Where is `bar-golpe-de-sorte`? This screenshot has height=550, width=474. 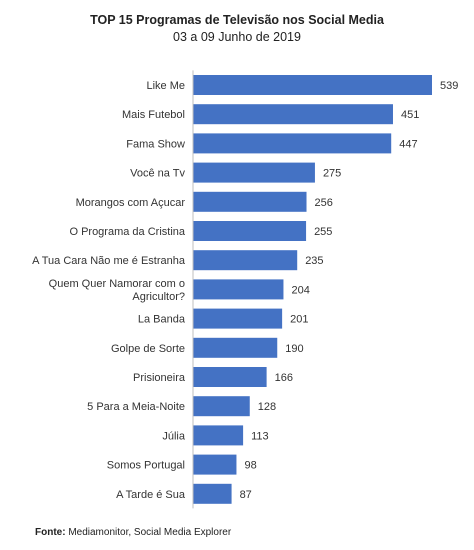 bar-golpe-de-sorte is located at coordinates (235, 347).